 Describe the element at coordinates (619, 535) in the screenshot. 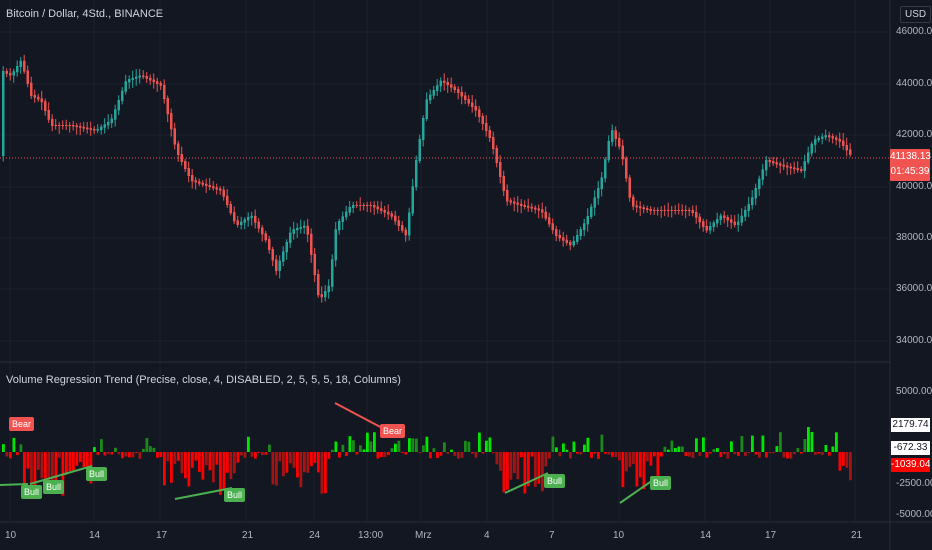

I see `time-tick: 10` at that location.